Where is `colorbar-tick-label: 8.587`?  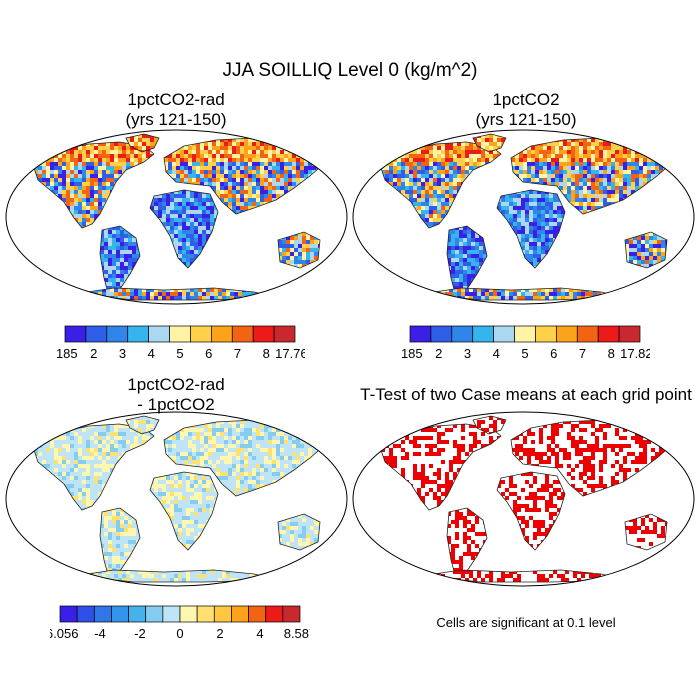
colorbar-tick-label: 8.587 is located at coordinates (297, 633).